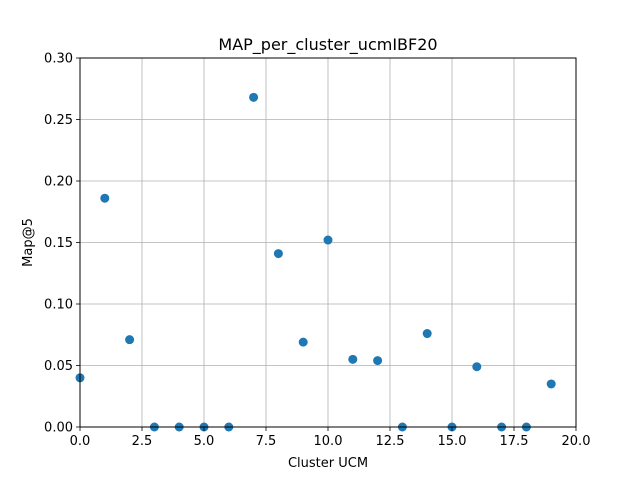 The image size is (640, 480). Describe the element at coordinates (327, 45) in the screenshot. I see `chart-title: MAP_per_cluster_ucmIBF20` at that location.